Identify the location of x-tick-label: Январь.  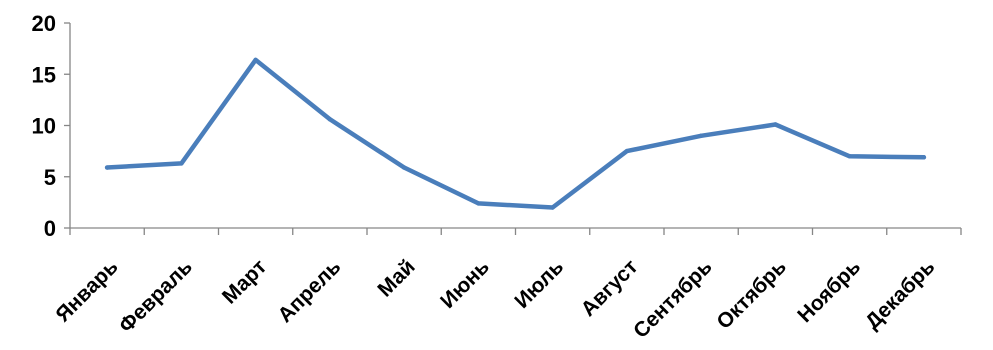
(86, 290).